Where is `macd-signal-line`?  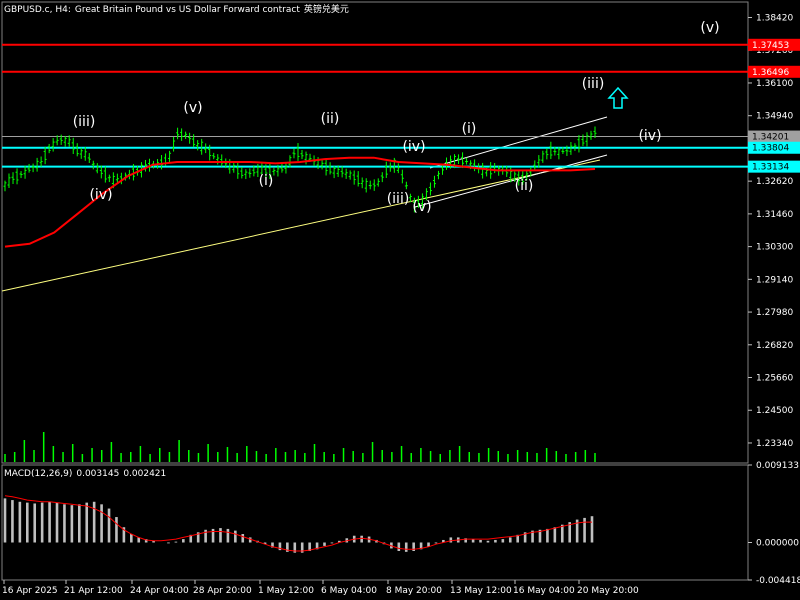 macd-signal-line is located at coordinates (298, 523).